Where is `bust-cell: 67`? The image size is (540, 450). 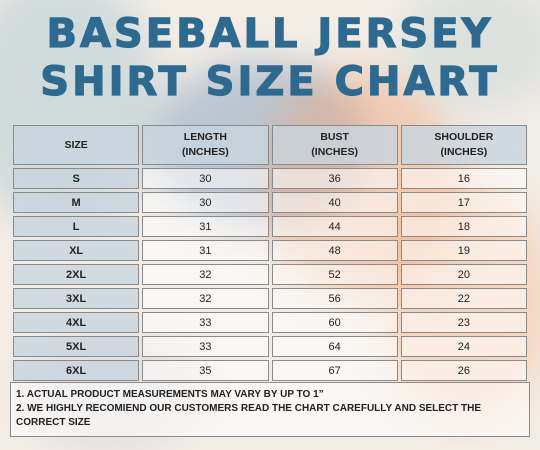
bust-cell: 67 is located at coordinates (334, 370).